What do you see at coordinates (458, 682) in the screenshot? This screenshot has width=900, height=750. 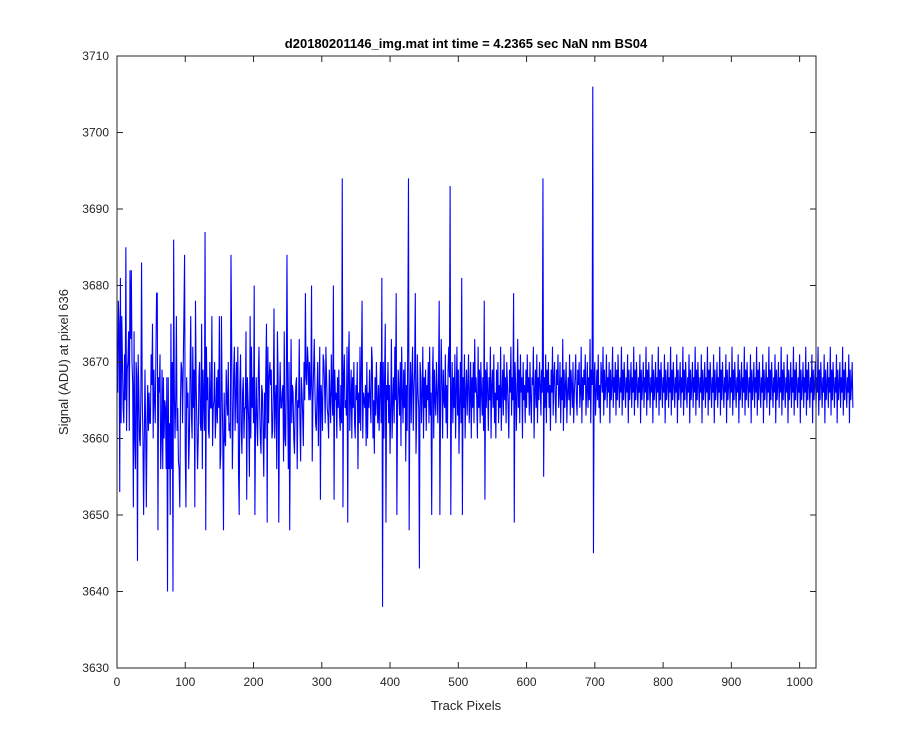 I see `x-tick-label: 500` at bounding box center [458, 682].